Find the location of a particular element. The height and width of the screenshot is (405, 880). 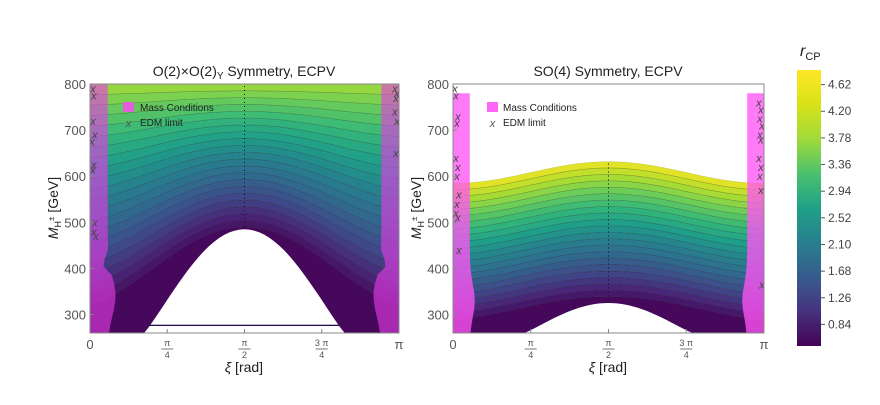

colorbar-tick-label: 2.10 is located at coordinates (840, 244).